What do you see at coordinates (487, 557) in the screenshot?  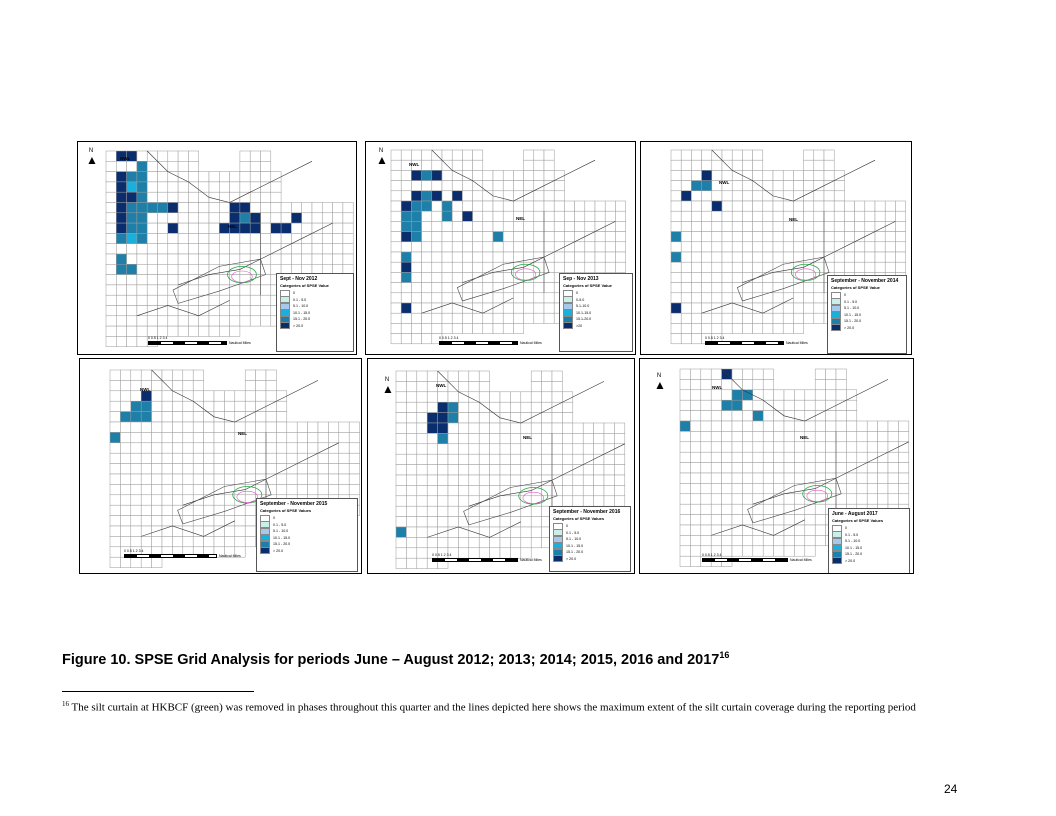 I see `scale-bar: 0 0.5 1 2 3 4 Nautical Miles` at bounding box center [487, 557].